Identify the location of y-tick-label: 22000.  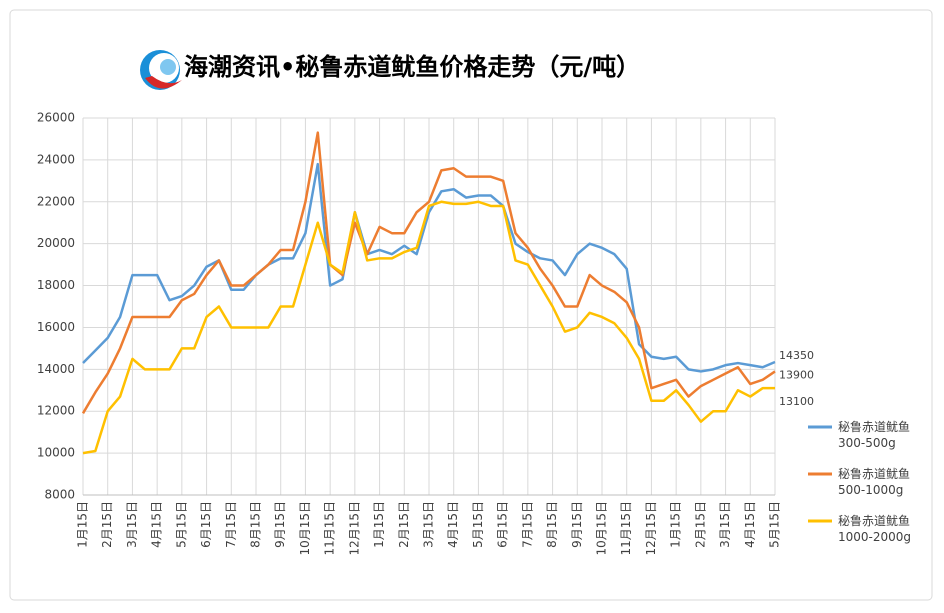
(56, 201).